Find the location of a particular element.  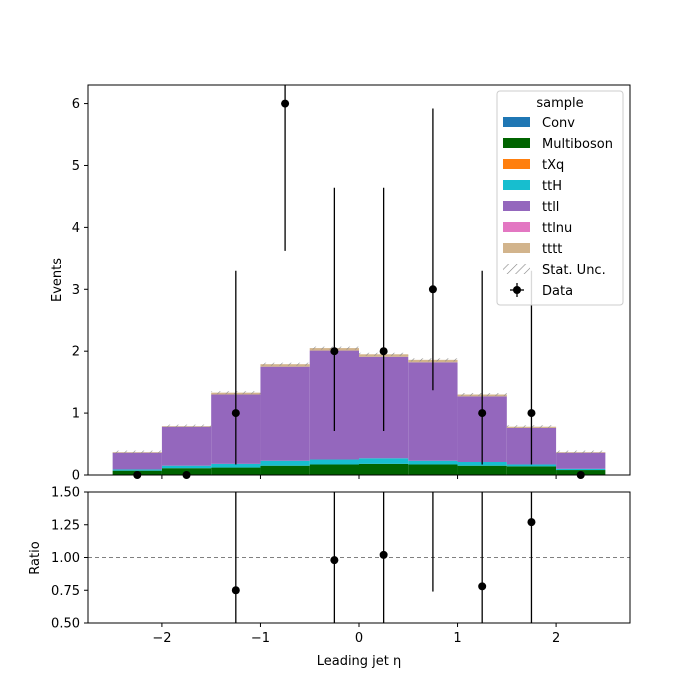

legend-marker-data is located at coordinates (517, 290).